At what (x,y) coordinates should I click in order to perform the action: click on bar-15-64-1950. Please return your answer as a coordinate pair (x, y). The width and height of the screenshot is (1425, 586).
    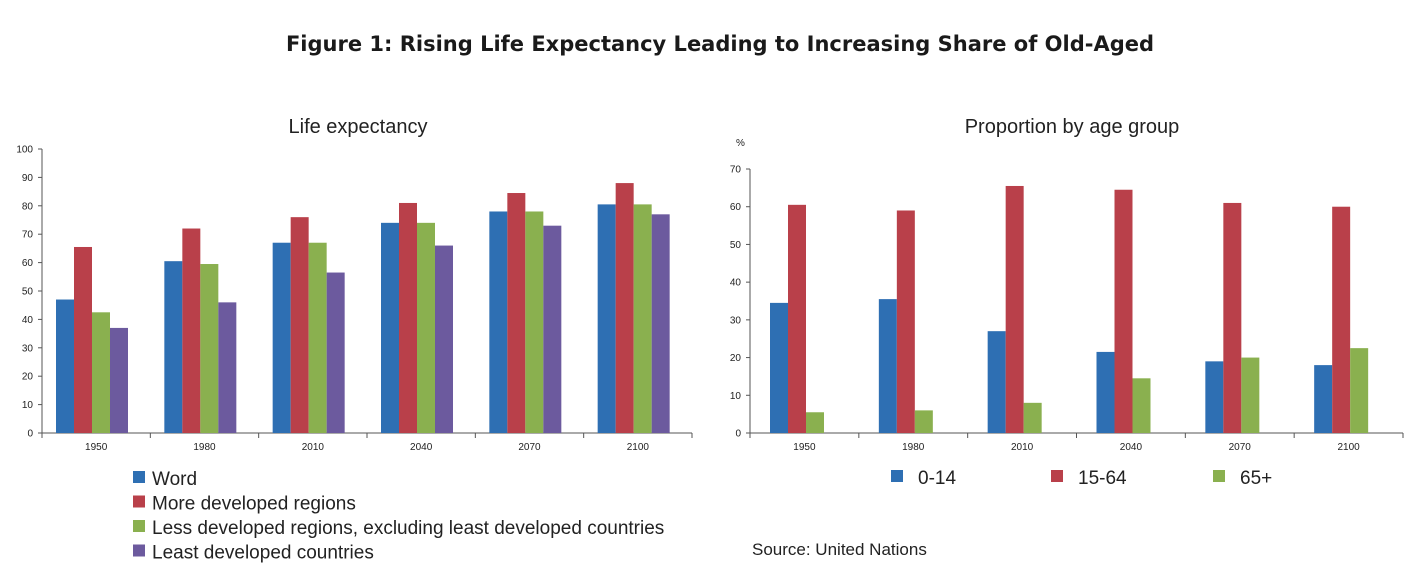
    Looking at the image, I should click on (797, 318).